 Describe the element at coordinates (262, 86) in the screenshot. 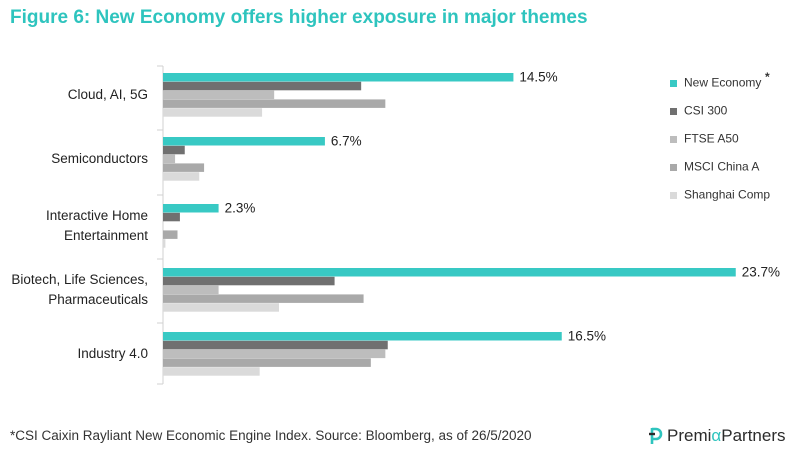

I see `bar-csi-300-cloud-ai-5g` at that location.